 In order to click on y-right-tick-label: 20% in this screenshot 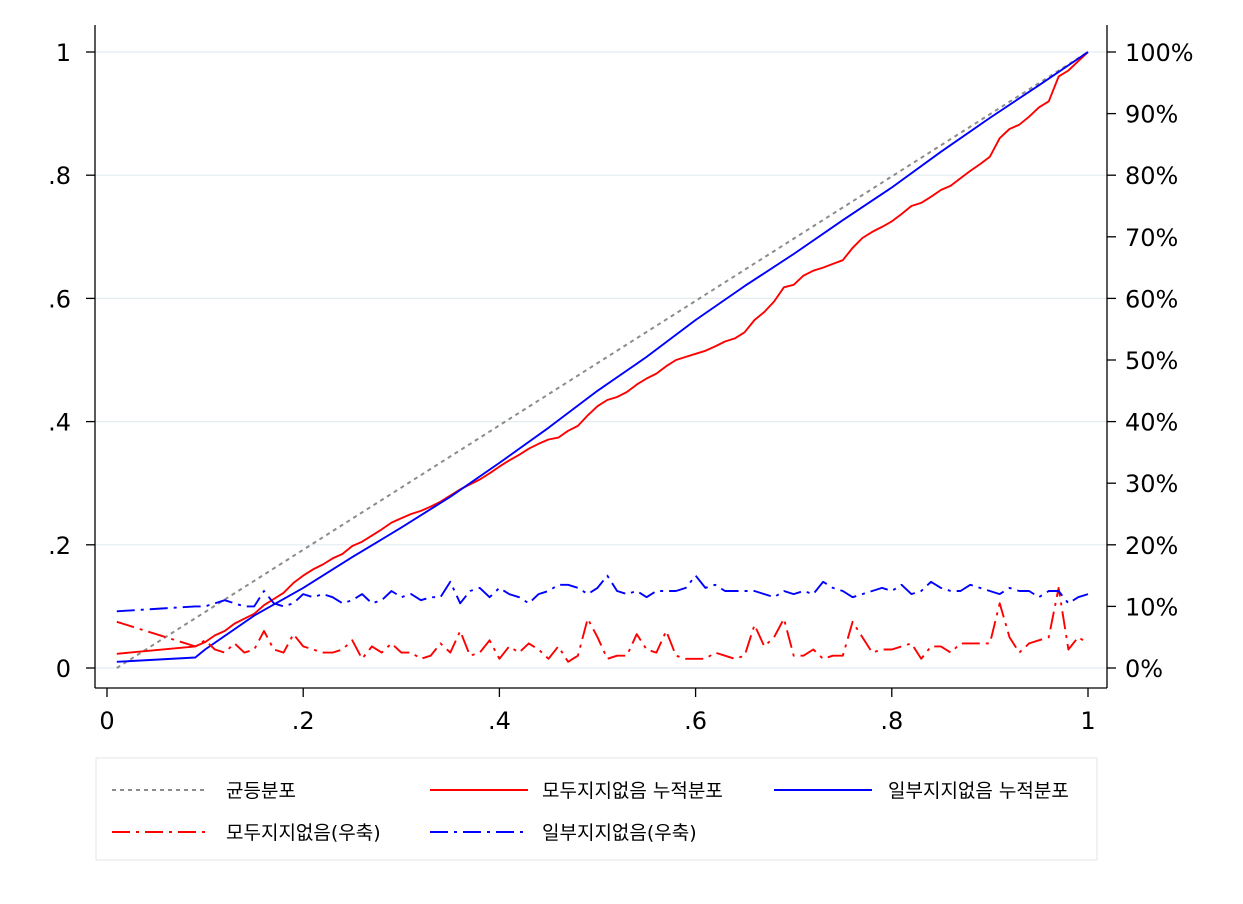, I will do `click(1151, 546)`.